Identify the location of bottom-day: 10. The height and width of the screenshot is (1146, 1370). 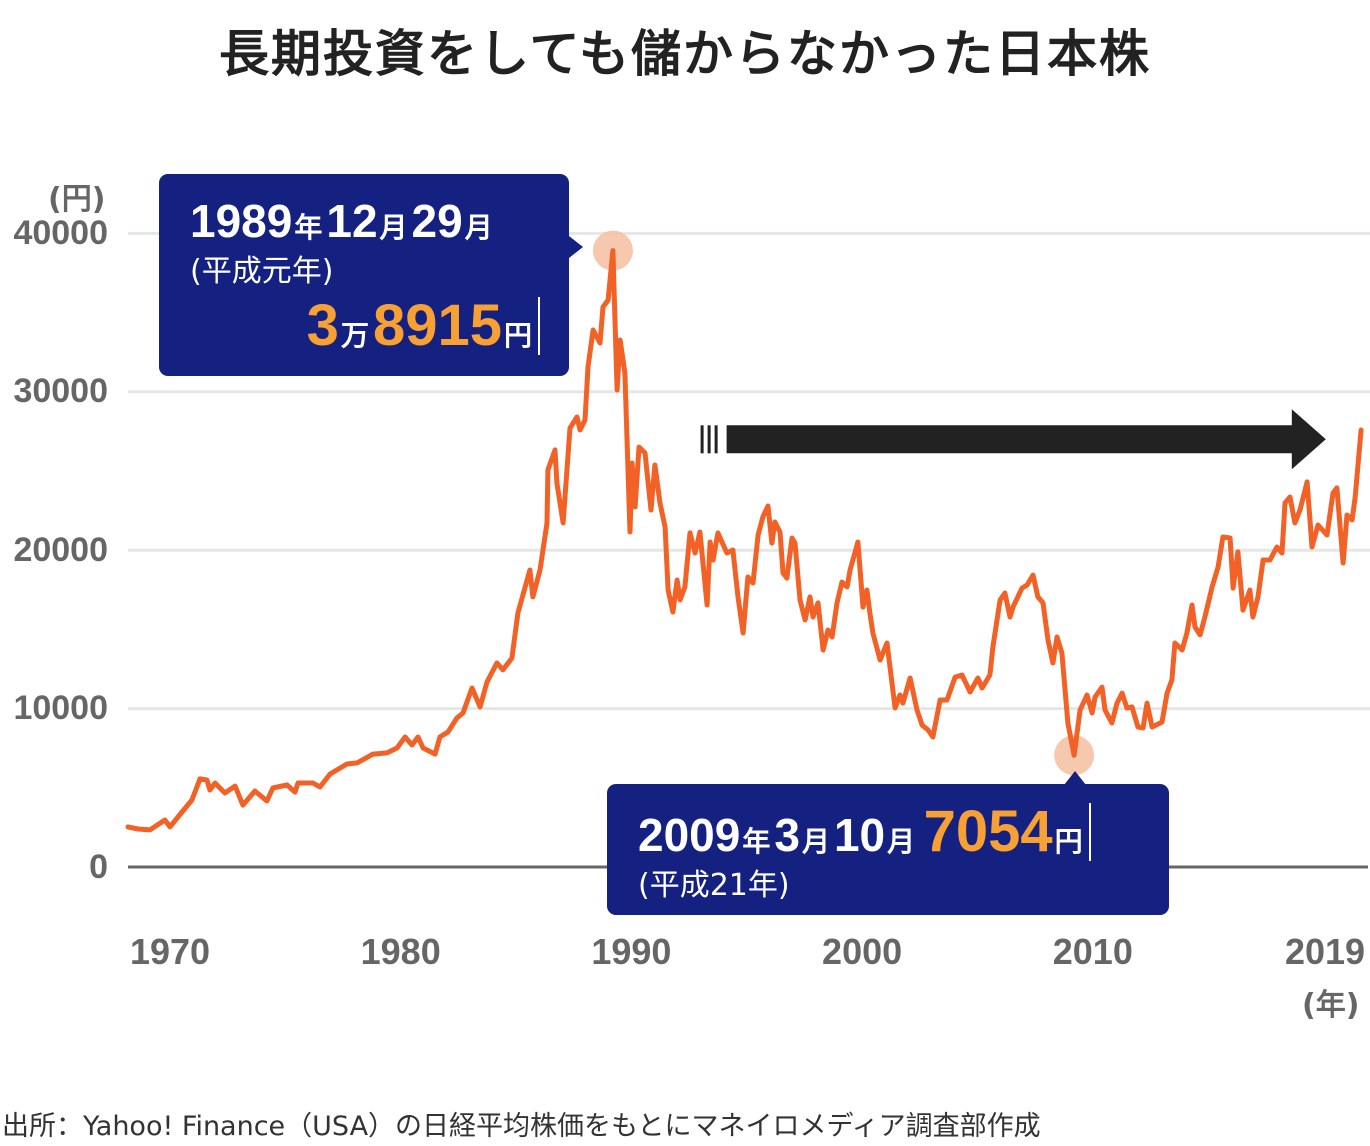
(859, 835).